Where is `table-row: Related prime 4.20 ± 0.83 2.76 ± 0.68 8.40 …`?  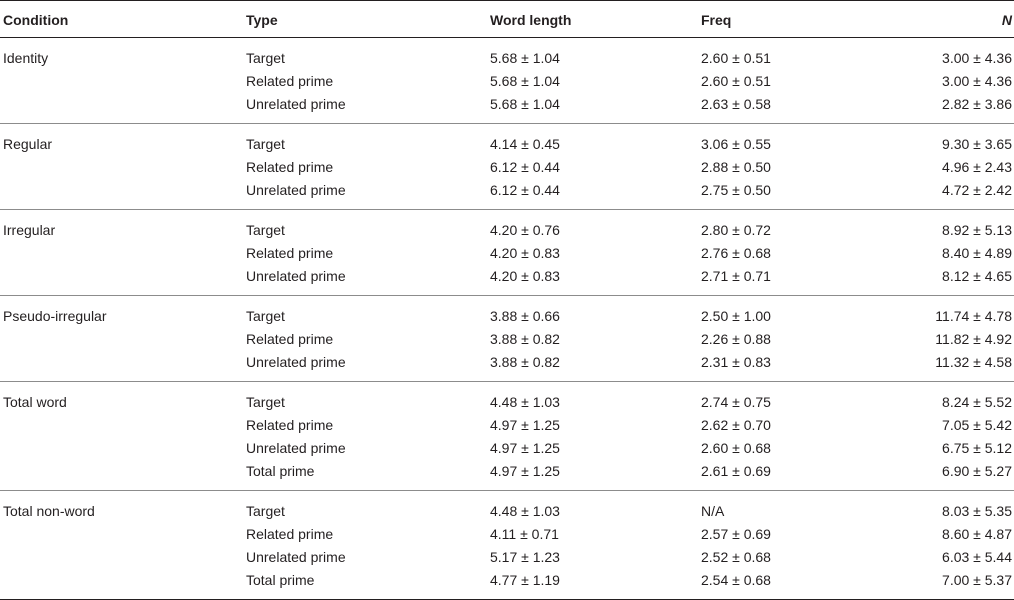
table-row: Related prime 4.20 ± 0.83 2.76 ± 0.68 8.40 … is located at coordinates (507, 252).